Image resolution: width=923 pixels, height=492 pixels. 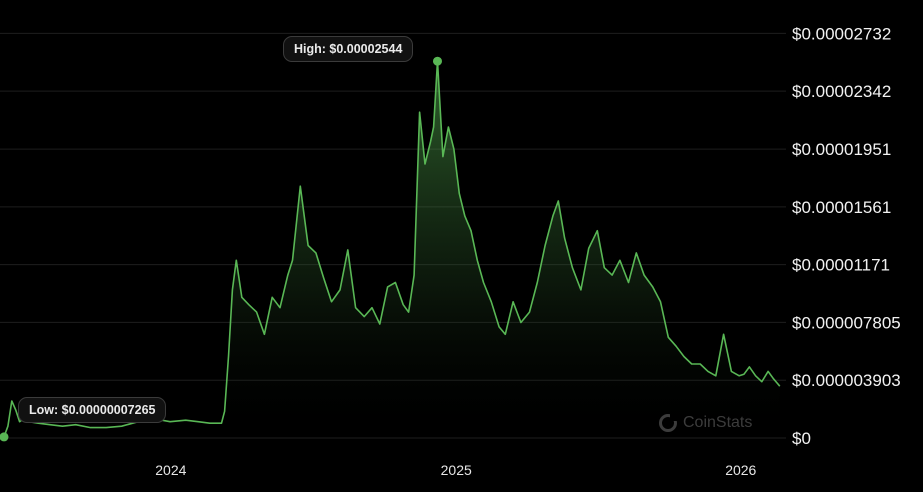 What do you see at coordinates (841, 91) in the screenshot?
I see `y-tick-label: $0.00002342` at bounding box center [841, 91].